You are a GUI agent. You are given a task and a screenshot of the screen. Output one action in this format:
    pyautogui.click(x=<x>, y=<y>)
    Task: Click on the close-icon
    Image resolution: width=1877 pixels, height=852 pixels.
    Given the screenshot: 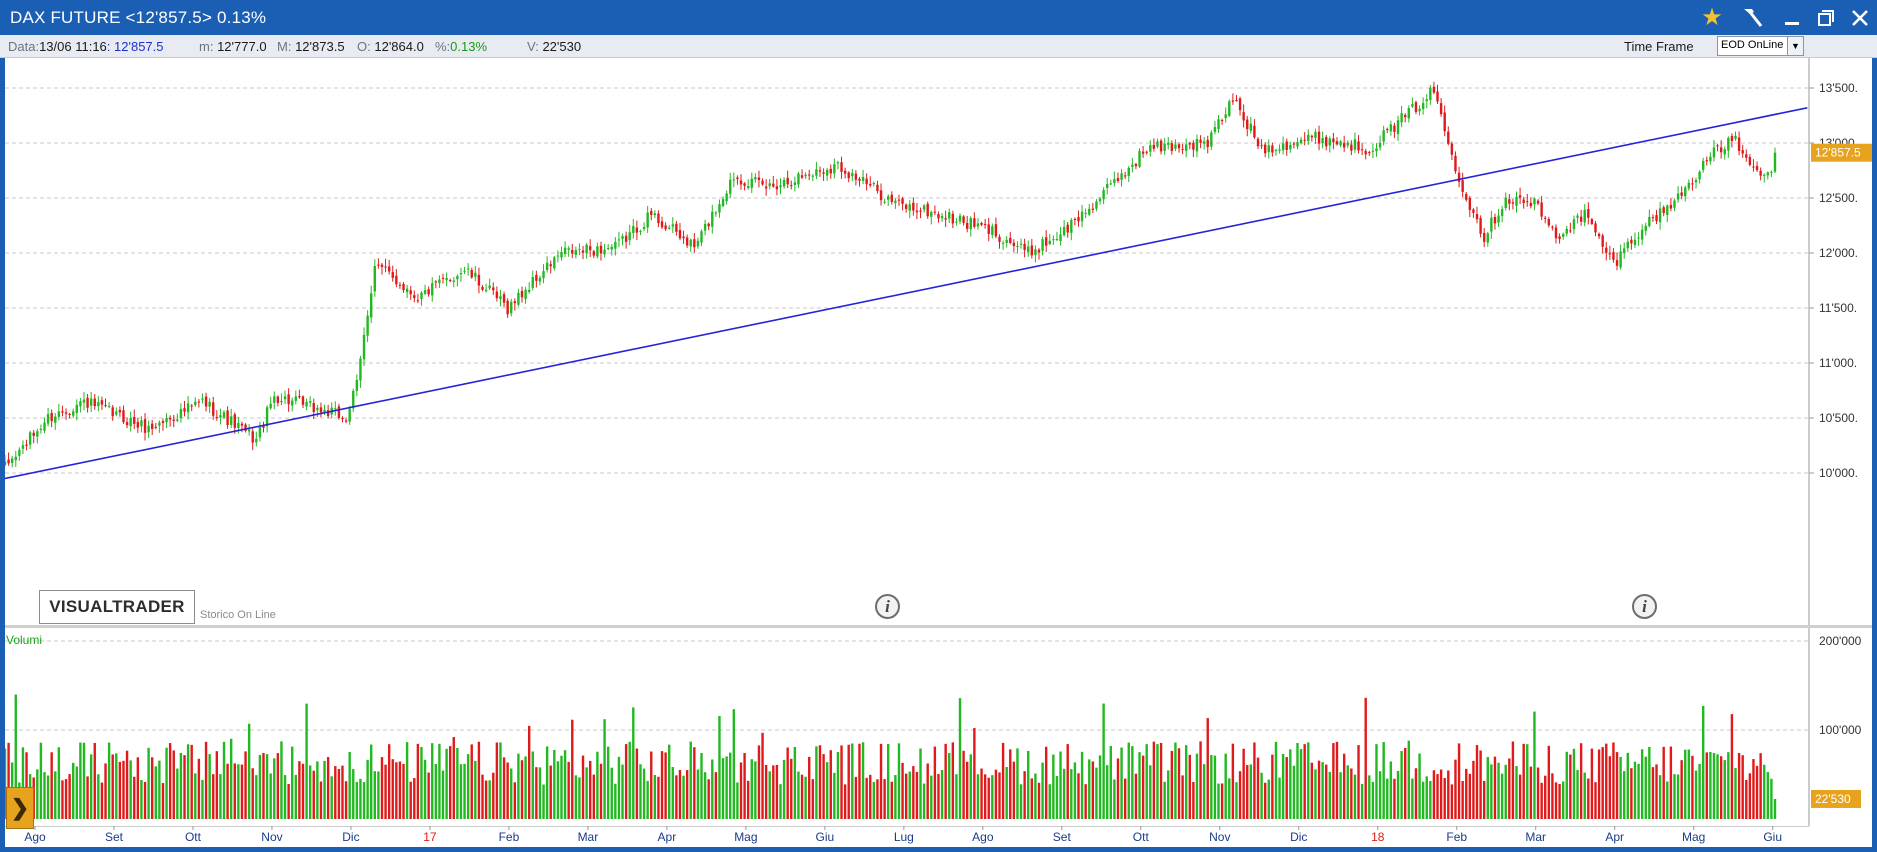 What is the action you would take?
    pyautogui.click(x=1859, y=17)
    